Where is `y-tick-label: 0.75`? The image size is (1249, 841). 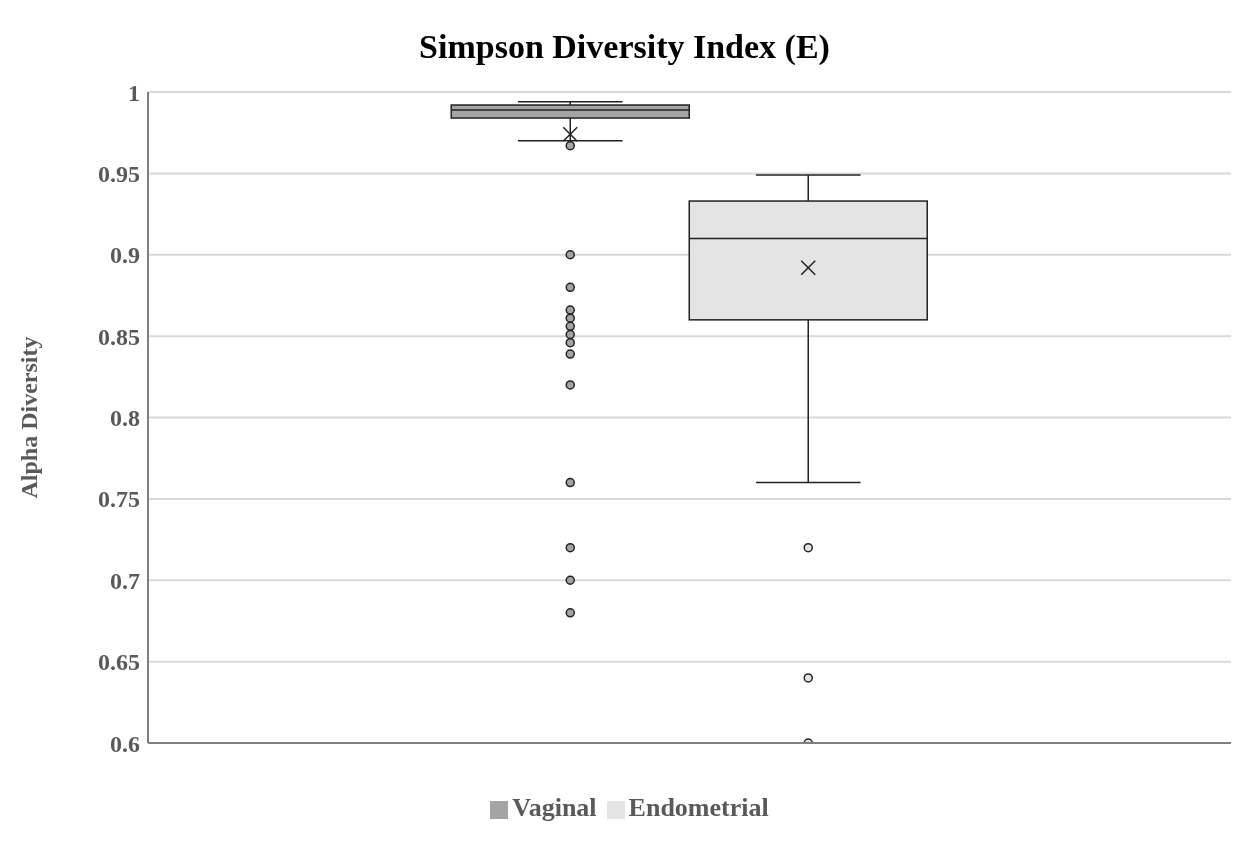 y-tick-label: 0.75 is located at coordinates (119, 499).